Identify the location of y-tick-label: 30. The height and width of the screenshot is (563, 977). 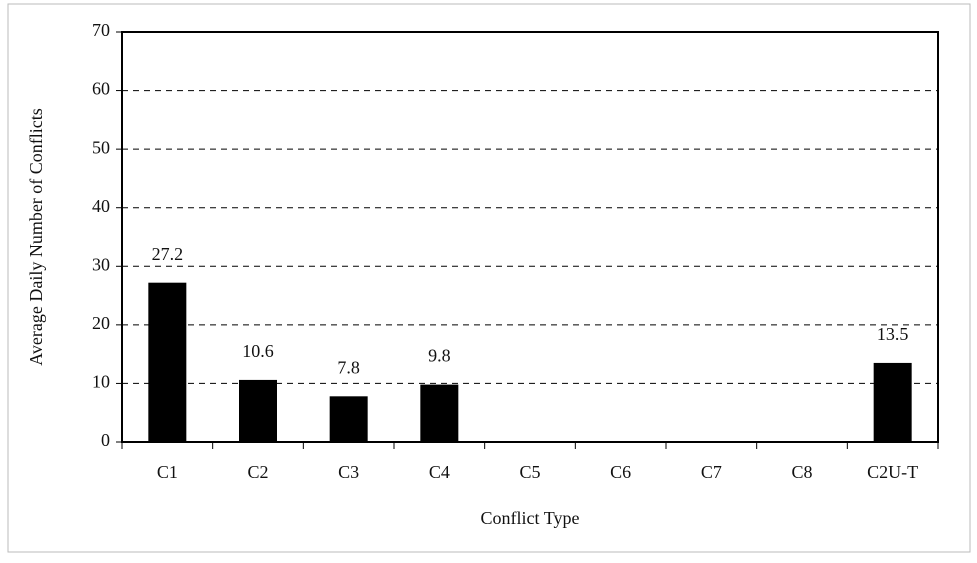
(101, 264).